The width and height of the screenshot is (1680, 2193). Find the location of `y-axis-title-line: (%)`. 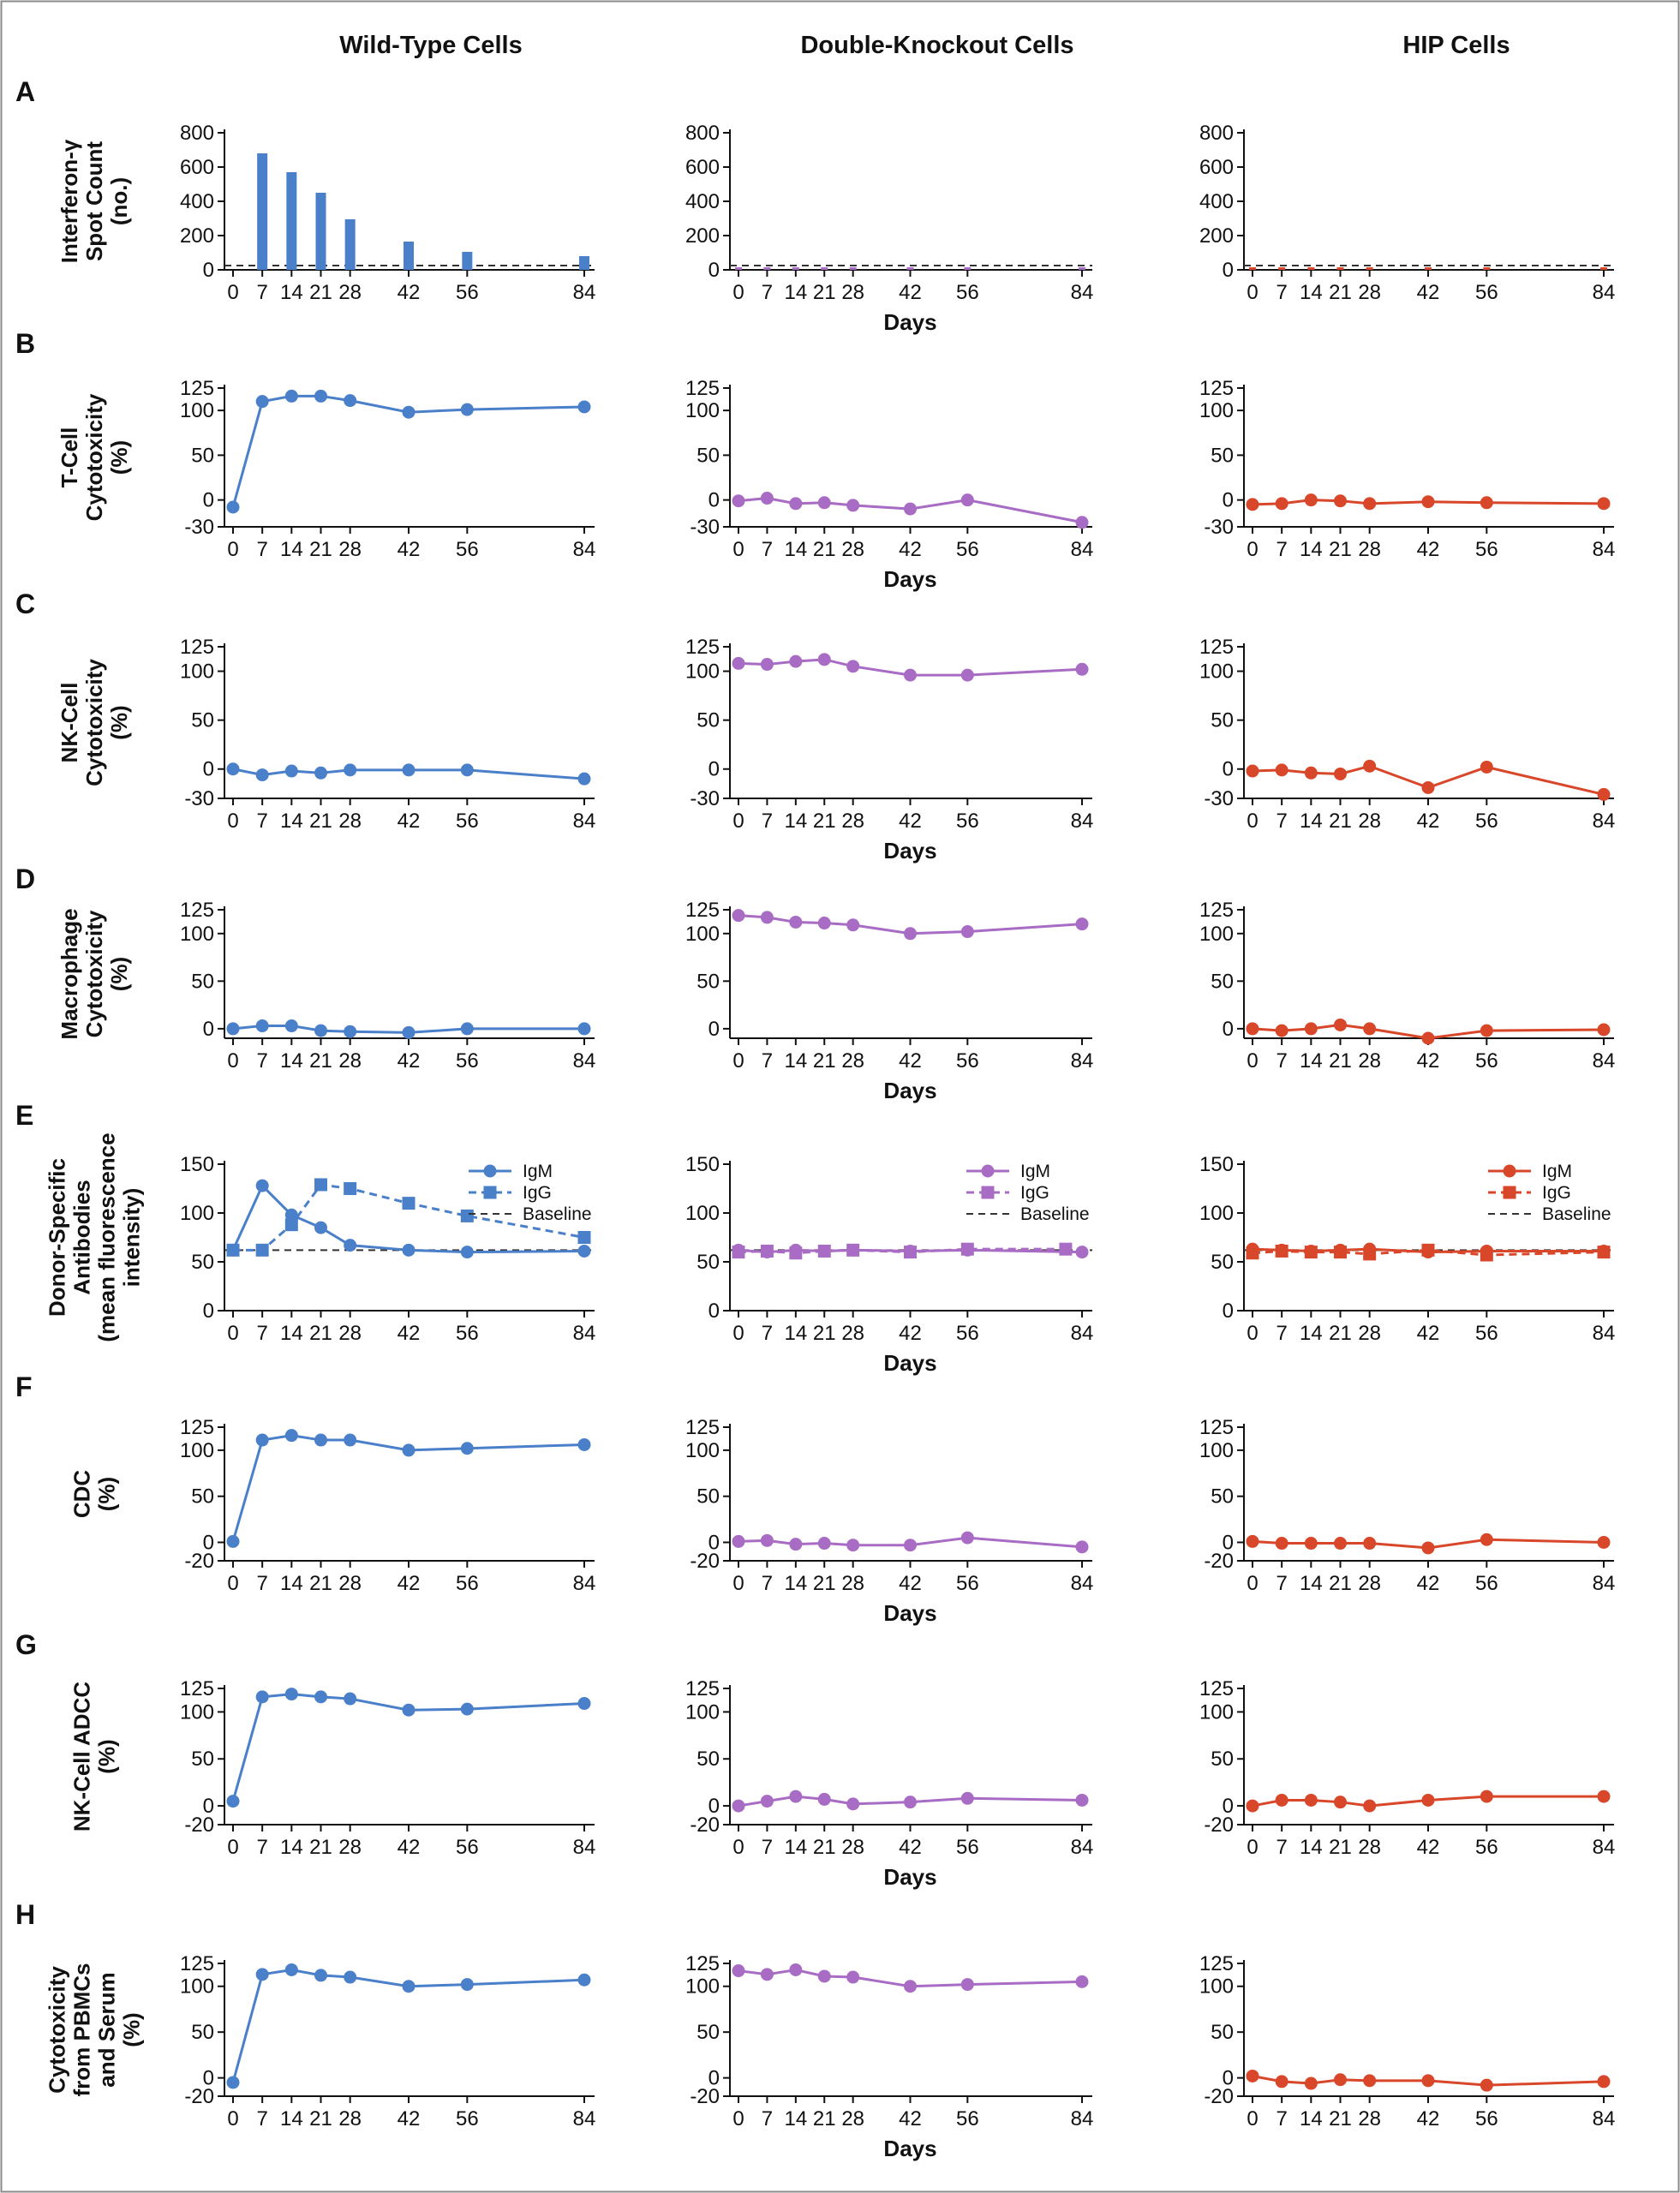

y-axis-title-line: (%) is located at coordinates (107, 1494).